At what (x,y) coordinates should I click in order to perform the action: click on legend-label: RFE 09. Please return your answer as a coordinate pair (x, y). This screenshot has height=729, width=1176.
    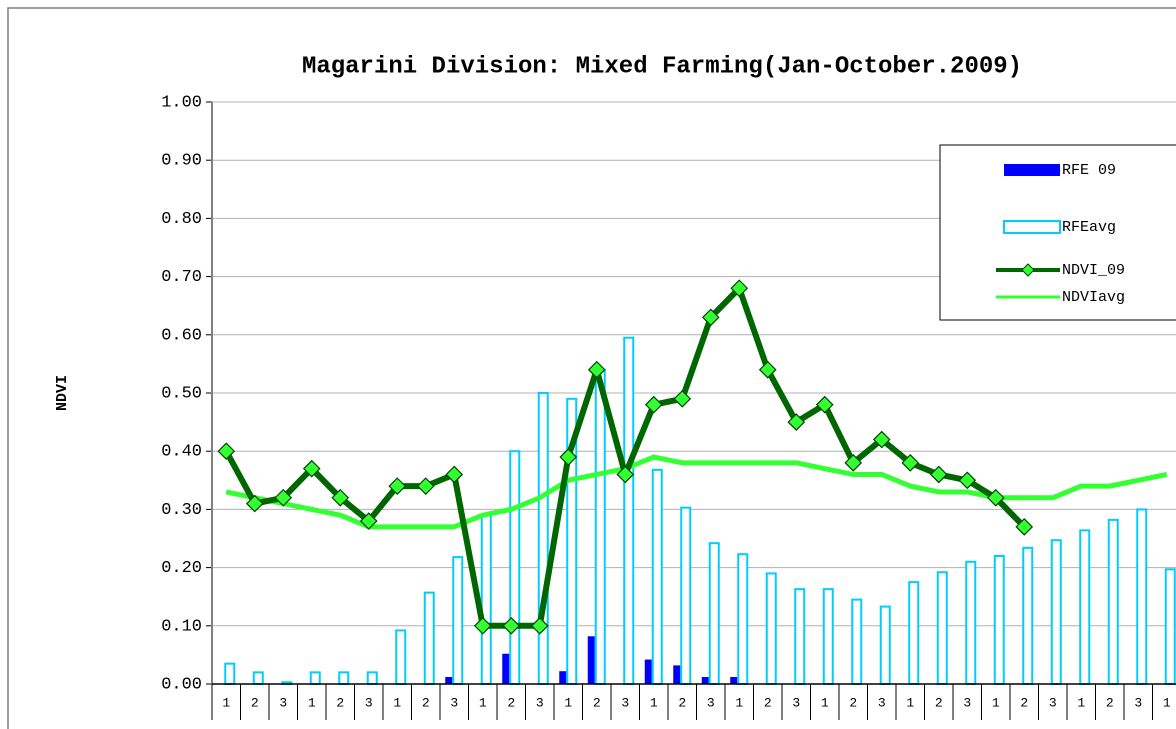
    Looking at the image, I should click on (1089, 170).